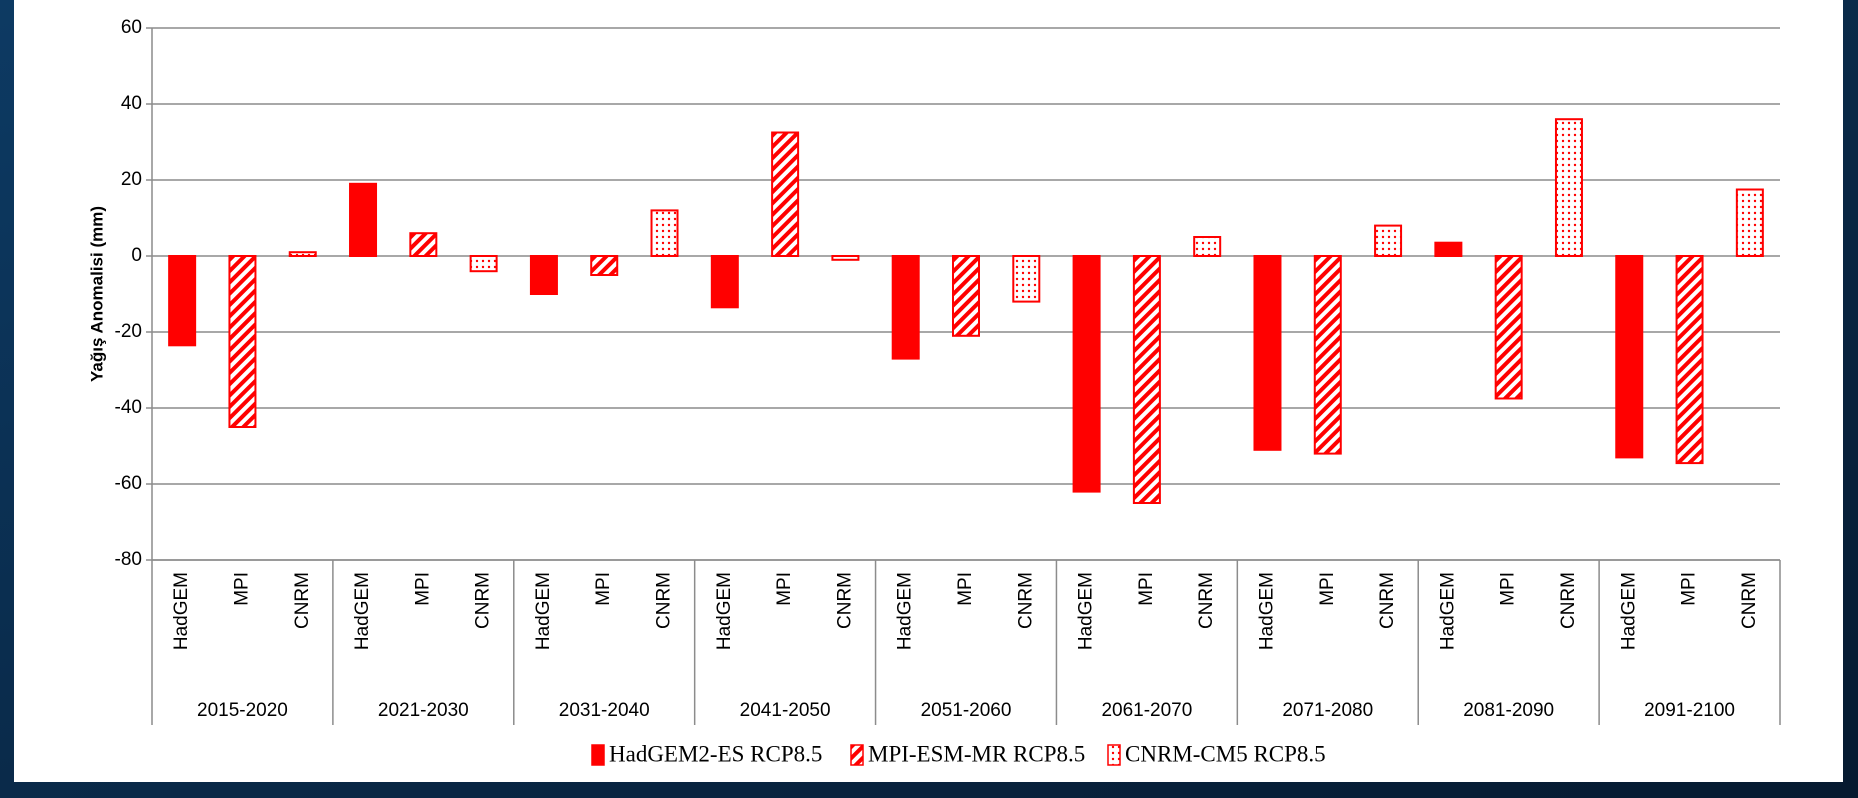  What do you see at coordinates (1689, 710) in the screenshot?
I see `x-group-label: 2091-2100` at bounding box center [1689, 710].